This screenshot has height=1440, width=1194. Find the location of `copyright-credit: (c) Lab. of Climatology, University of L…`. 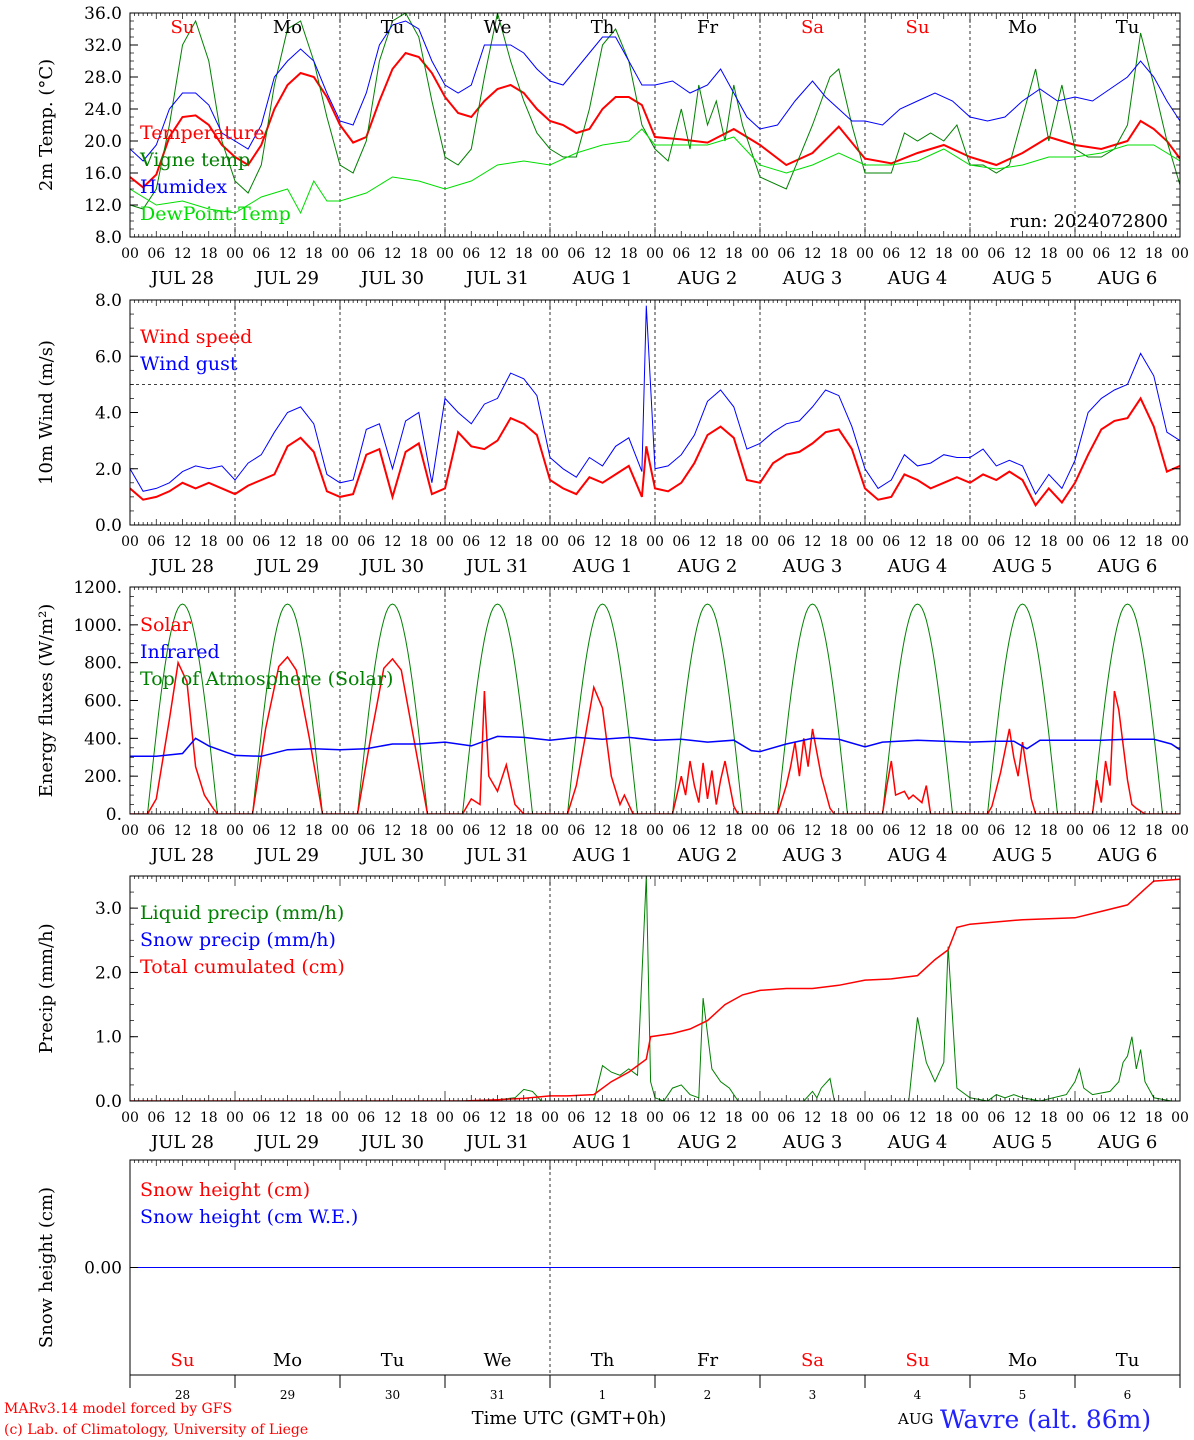

copyright-credit: (c) Lab. of Climatology, University of L… is located at coordinates (156, 1430).